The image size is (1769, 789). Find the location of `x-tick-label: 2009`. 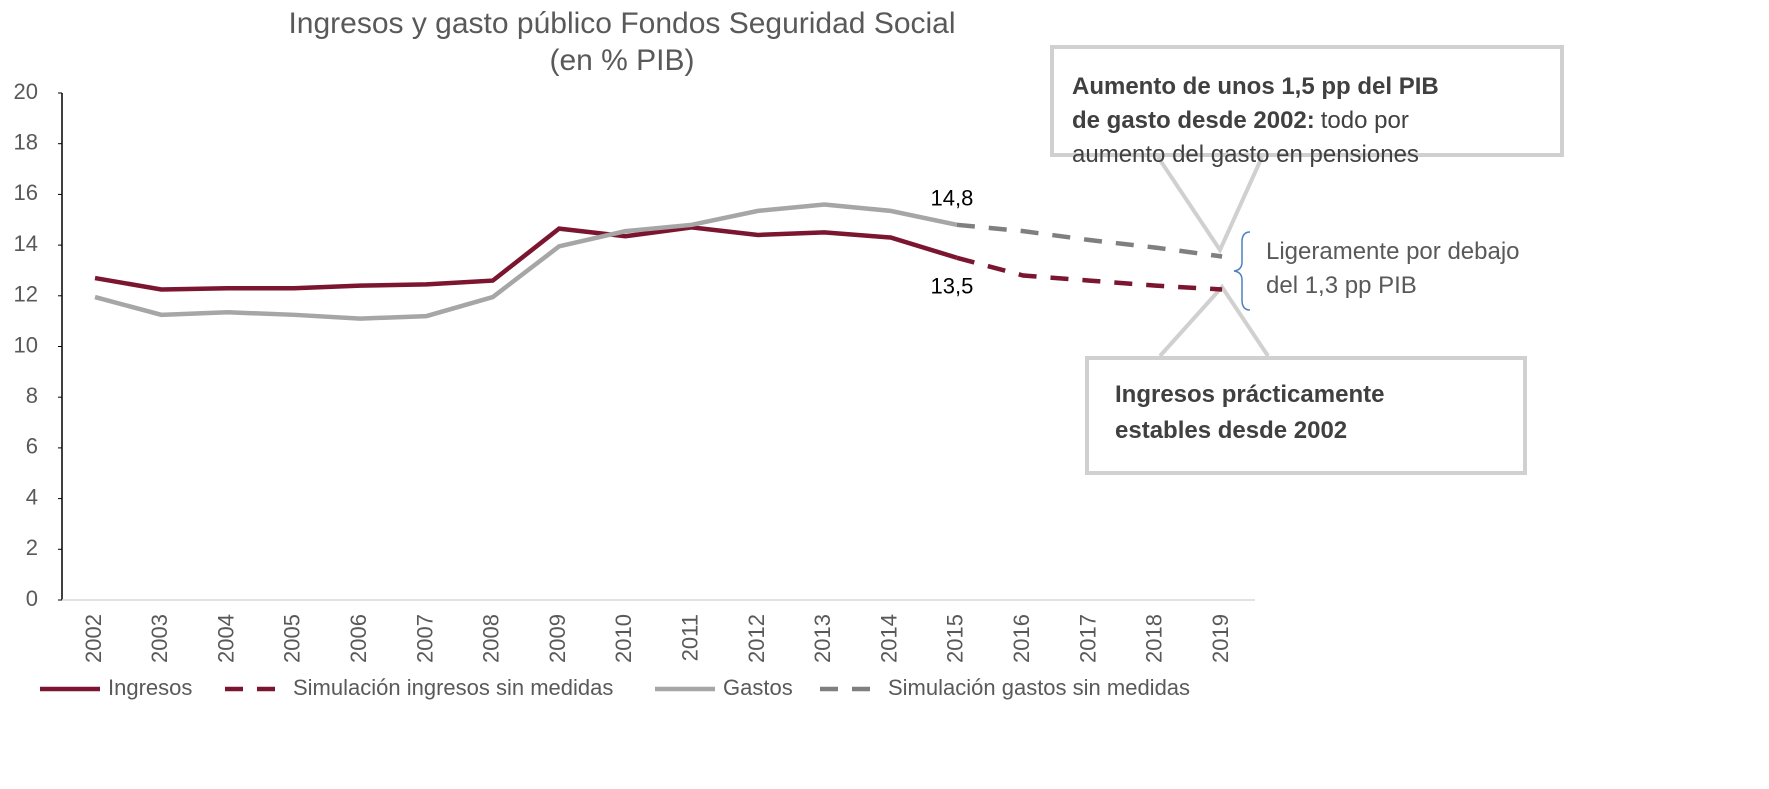

x-tick-label: 2009 is located at coordinates (557, 638).